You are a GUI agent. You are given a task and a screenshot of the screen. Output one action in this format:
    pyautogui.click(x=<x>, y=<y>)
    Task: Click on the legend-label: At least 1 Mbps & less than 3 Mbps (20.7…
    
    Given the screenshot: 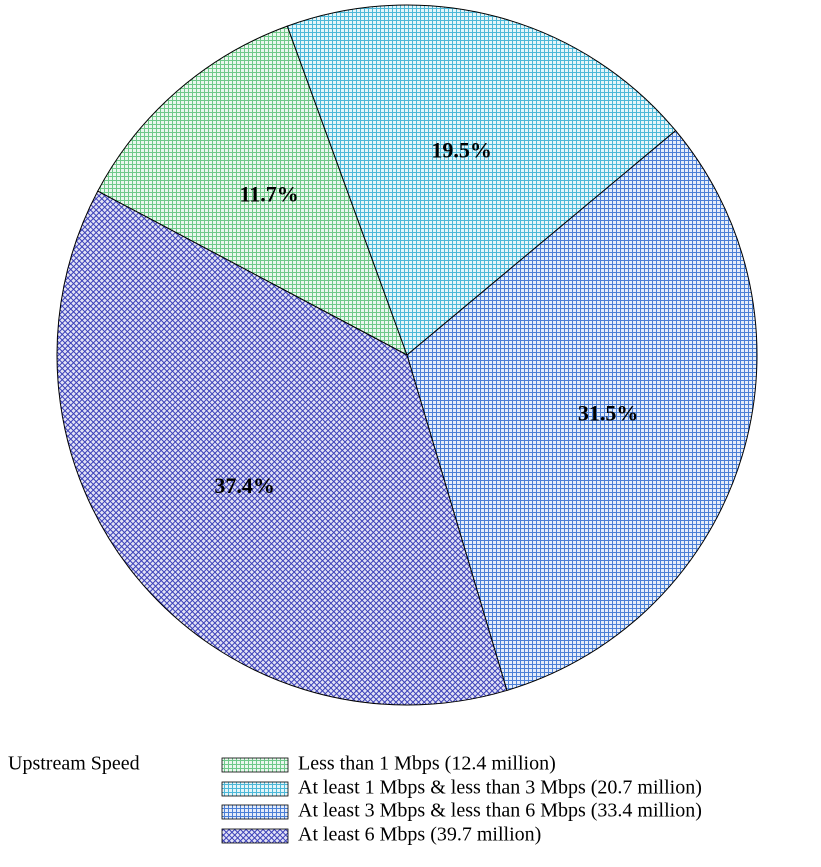 What is the action you would take?
    pyautogui.click(x=500, y=788)
    